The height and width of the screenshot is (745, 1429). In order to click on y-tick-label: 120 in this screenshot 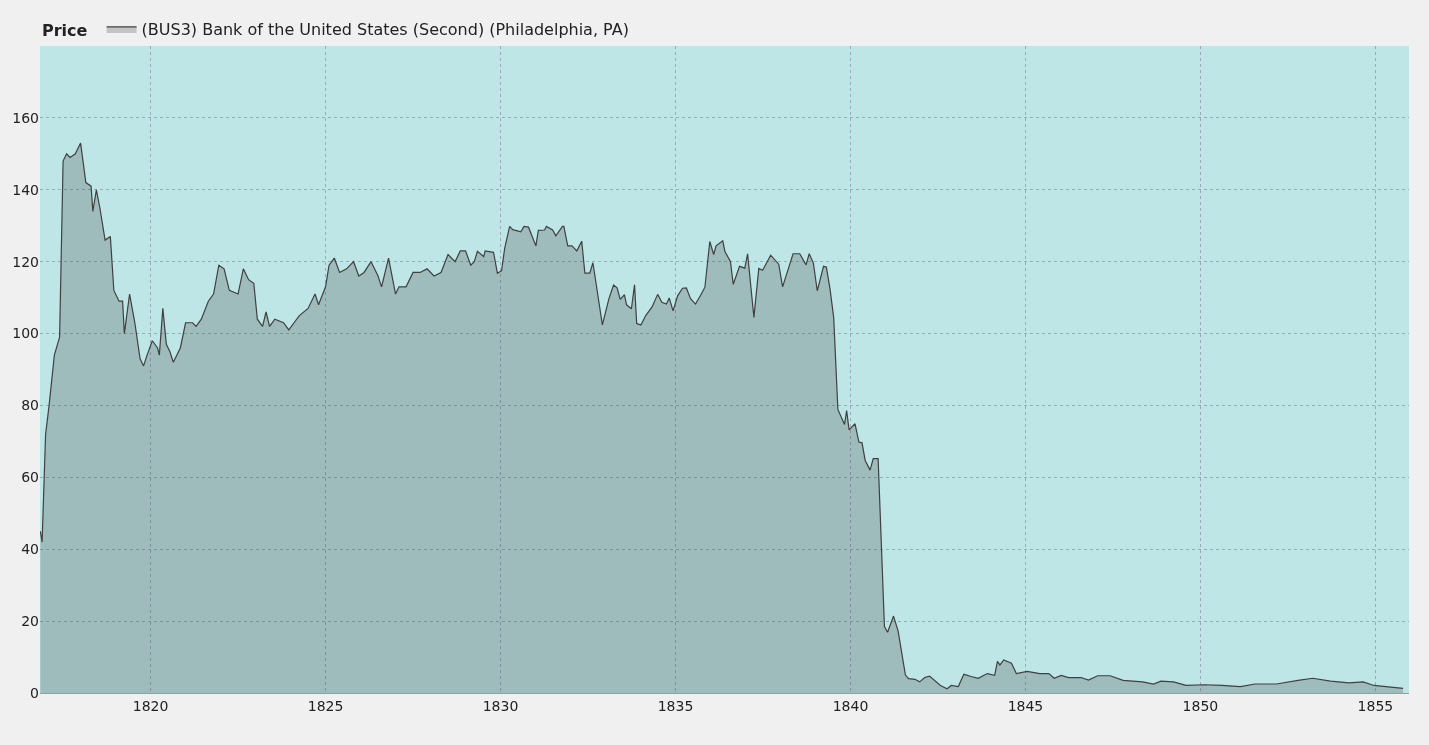, I will do `click(25, 261)`.